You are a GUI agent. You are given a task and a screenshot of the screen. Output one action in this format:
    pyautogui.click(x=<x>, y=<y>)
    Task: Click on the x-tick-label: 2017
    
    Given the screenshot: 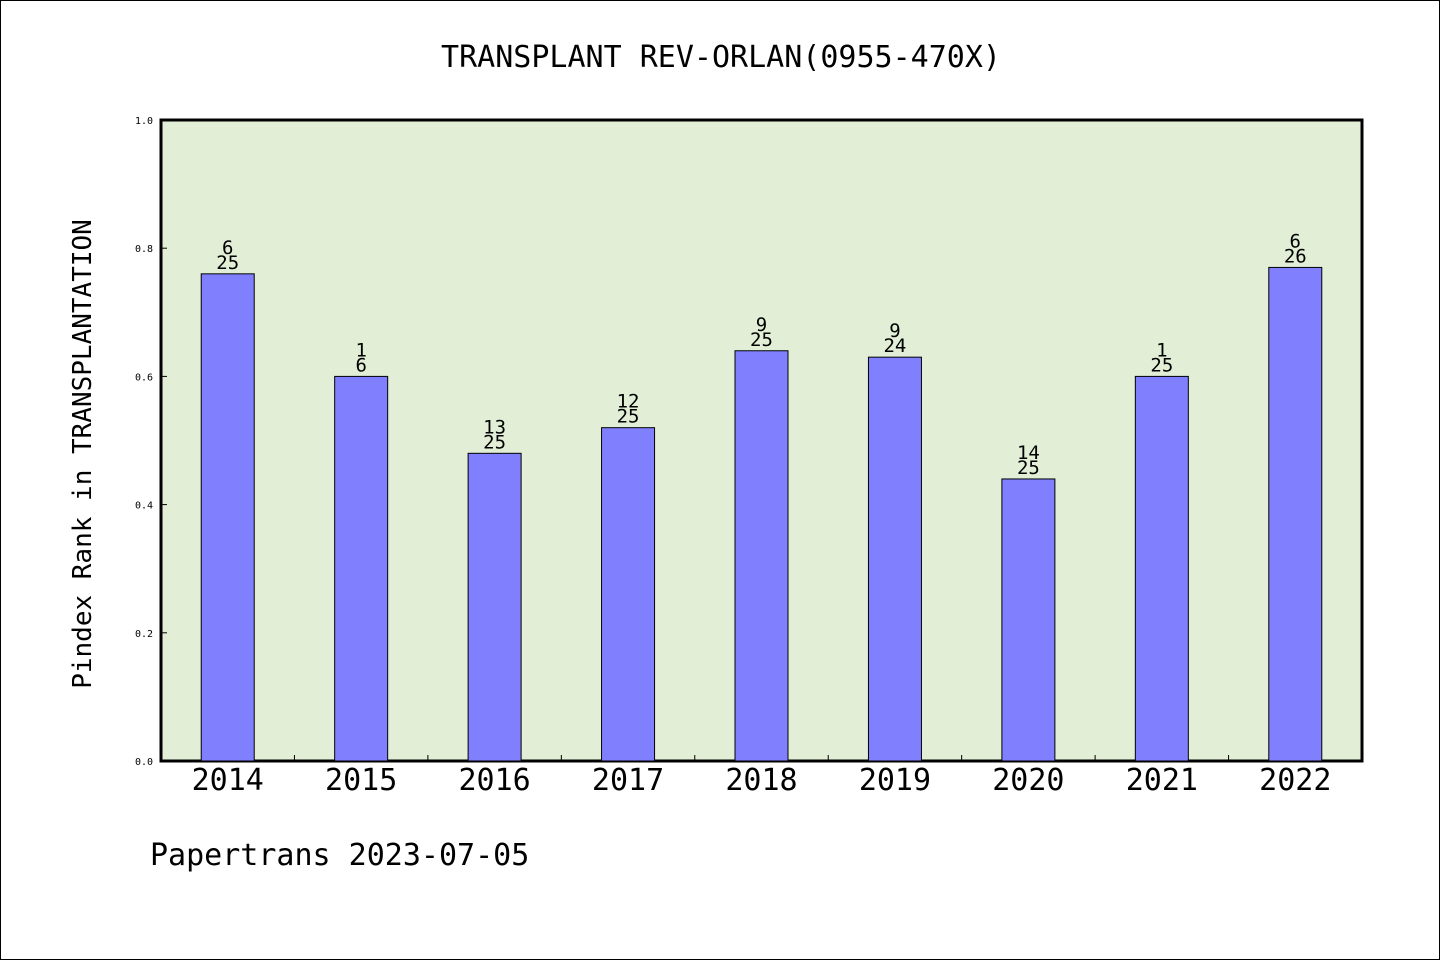 What is the action you would take?
    pyautogui.click(x=628, y=780)
    